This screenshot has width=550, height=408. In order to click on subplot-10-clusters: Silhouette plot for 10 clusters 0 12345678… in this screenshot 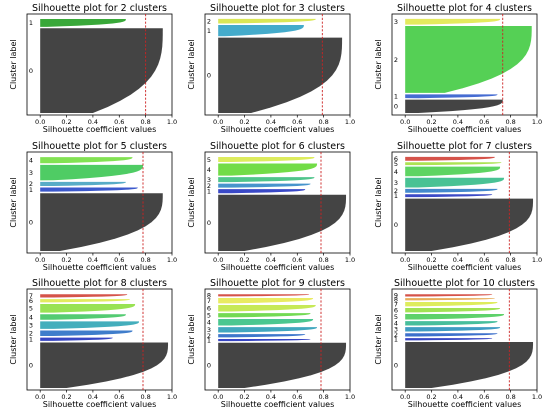, I will do `click(458, 343)`.